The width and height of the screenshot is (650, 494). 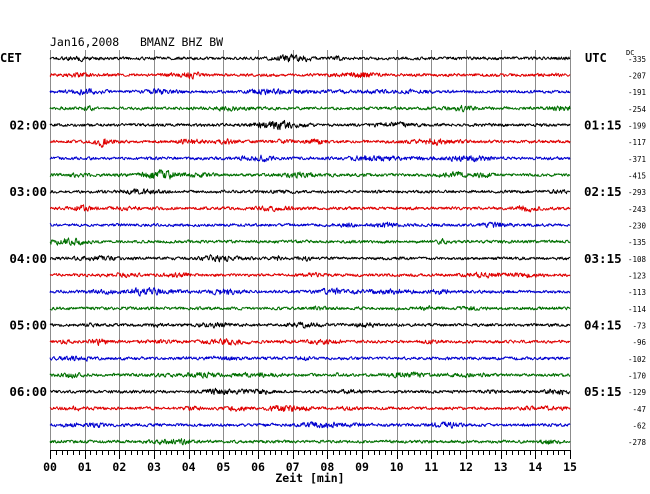 I want to click on x-tick-label: 03, so click(x=154, y=467).